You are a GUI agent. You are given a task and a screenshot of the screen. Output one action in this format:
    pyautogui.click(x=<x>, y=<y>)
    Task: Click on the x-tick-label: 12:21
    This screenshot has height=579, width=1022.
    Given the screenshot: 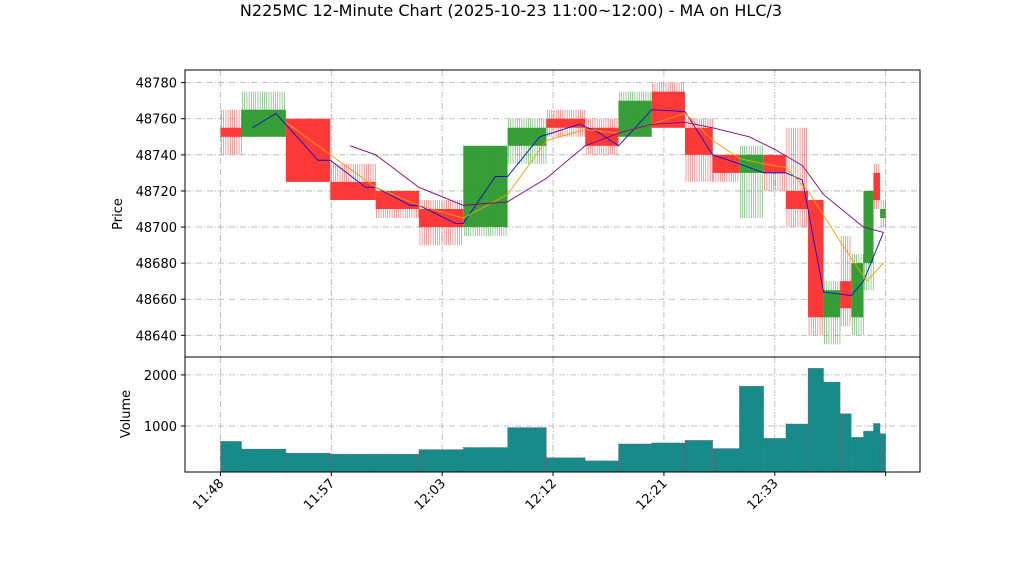 What is the action you would take?
    pyautogui.click(x=652, y=494)
    